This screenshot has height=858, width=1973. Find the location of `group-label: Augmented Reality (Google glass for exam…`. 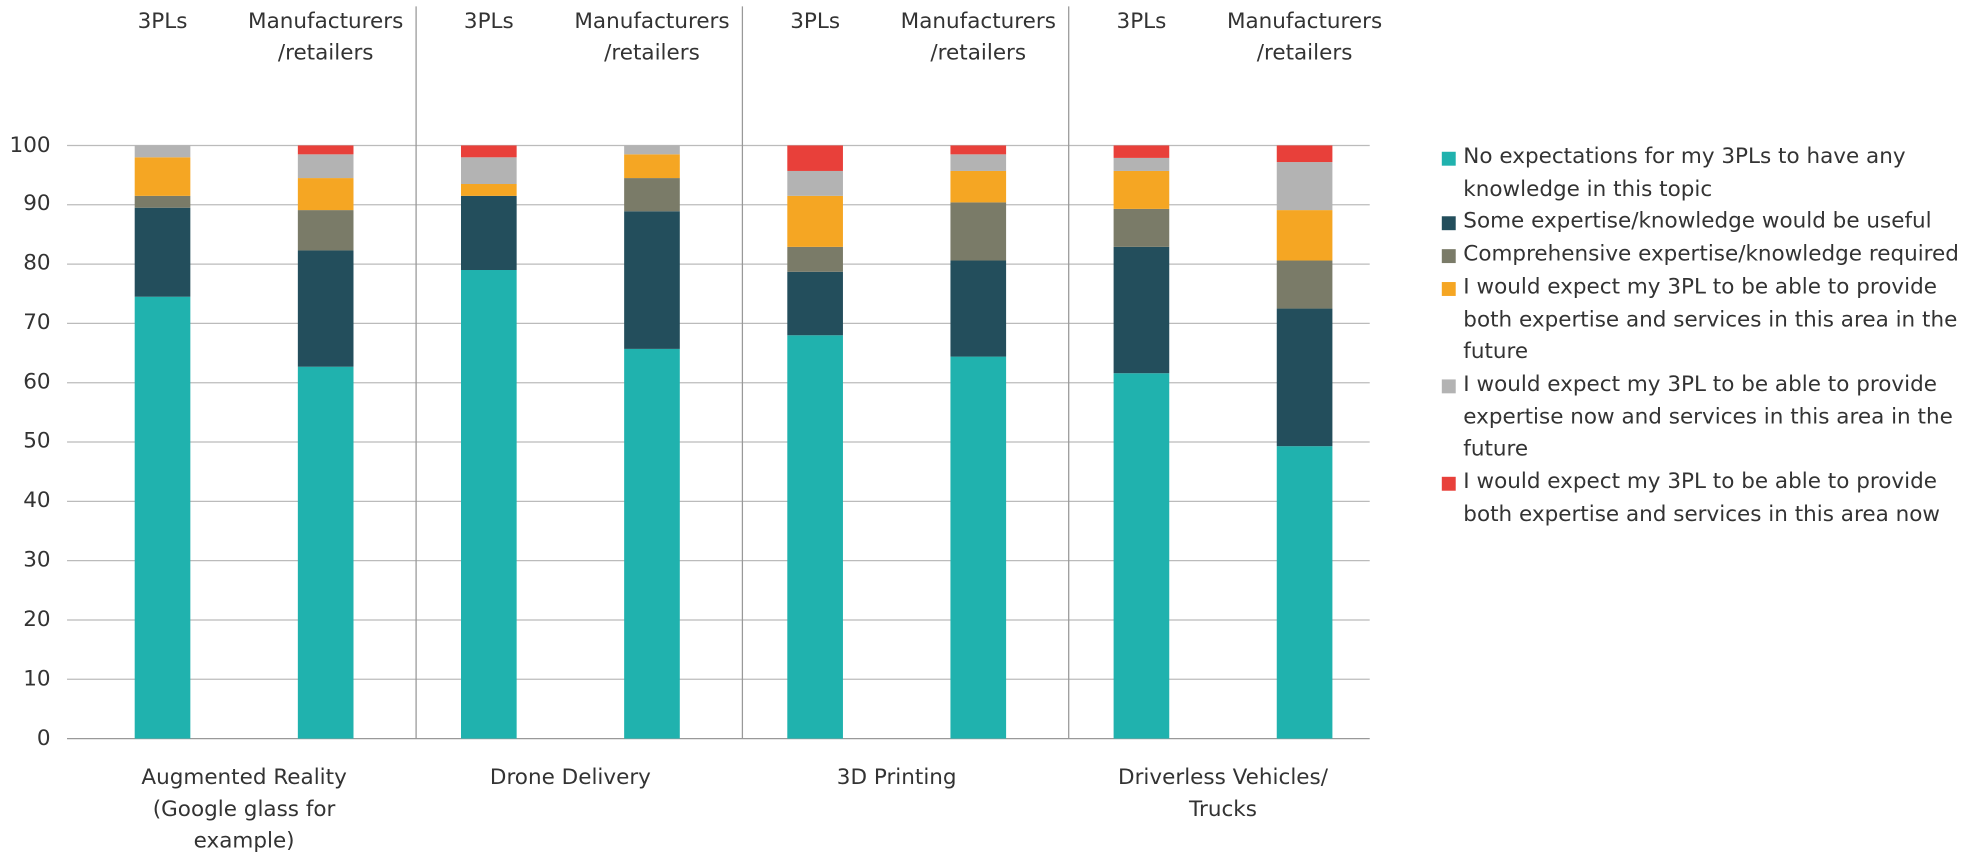

group-label: Augmented Reality (Google glass for exam… is located at coordinates (244, 809).